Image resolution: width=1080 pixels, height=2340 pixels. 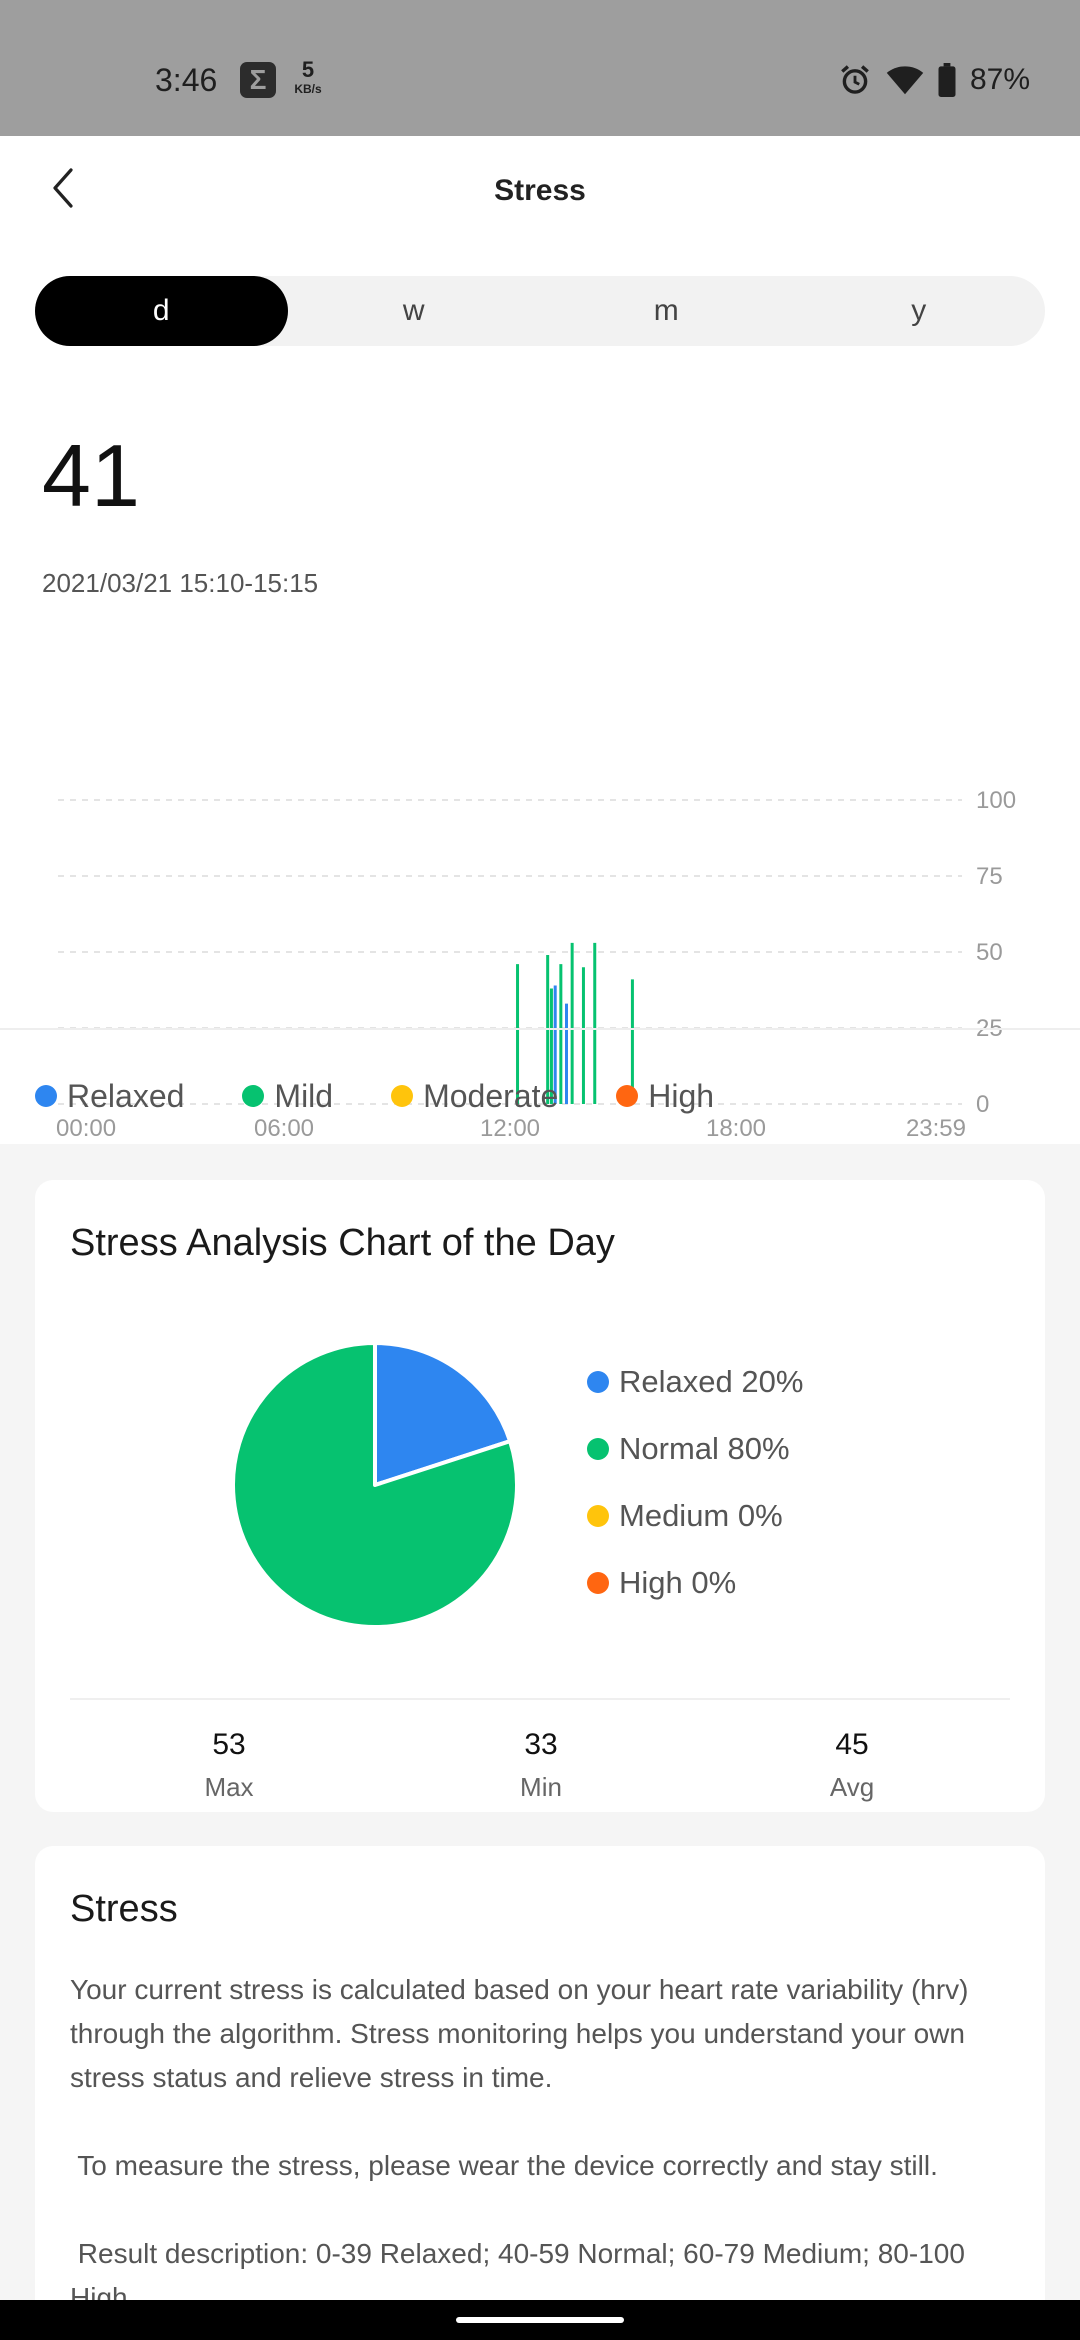 What do you see at coordinates (704, 1448) in the screenshot?
I see `pie-legend-label: Normal 80%` at bounding box center [704, 1448].